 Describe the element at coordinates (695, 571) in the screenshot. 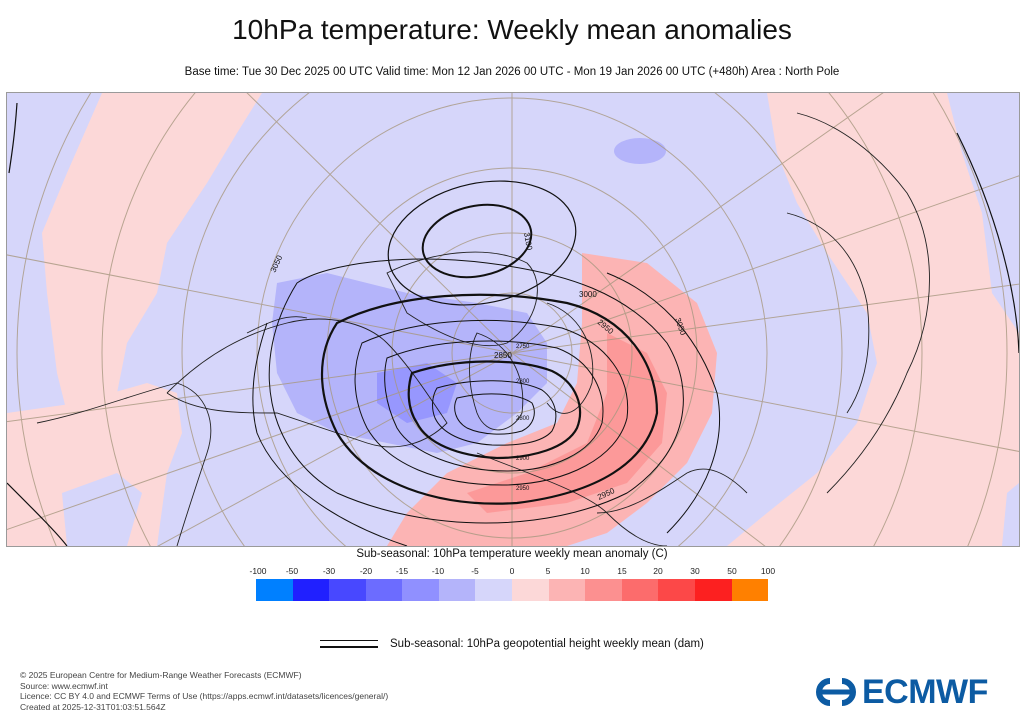

I see `colorbar-tick: 30` at that location.